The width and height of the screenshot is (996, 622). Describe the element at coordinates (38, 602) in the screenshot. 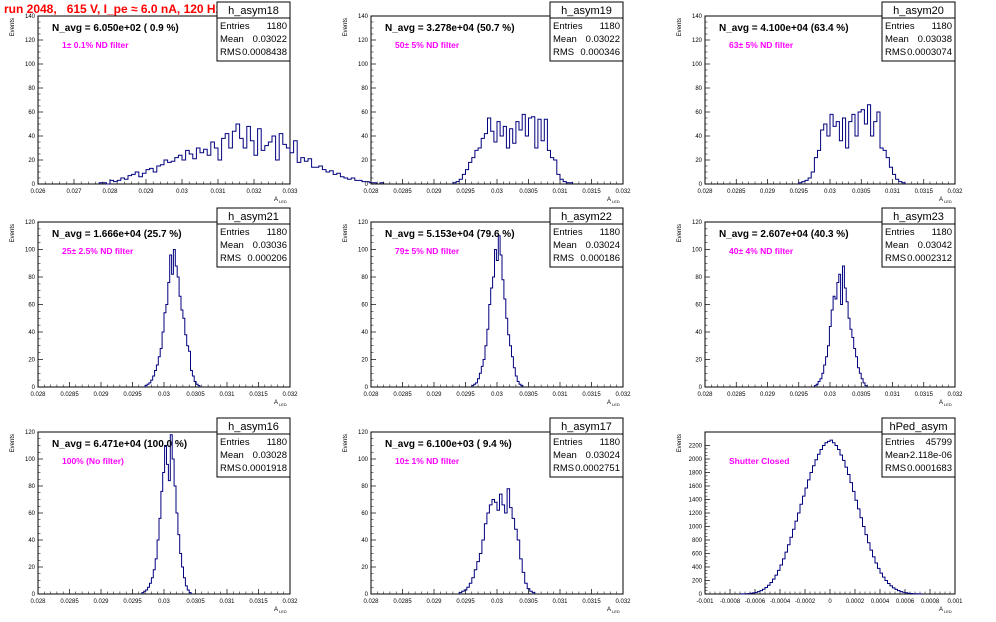

I see `x-tick-label: 0.028` at that location.